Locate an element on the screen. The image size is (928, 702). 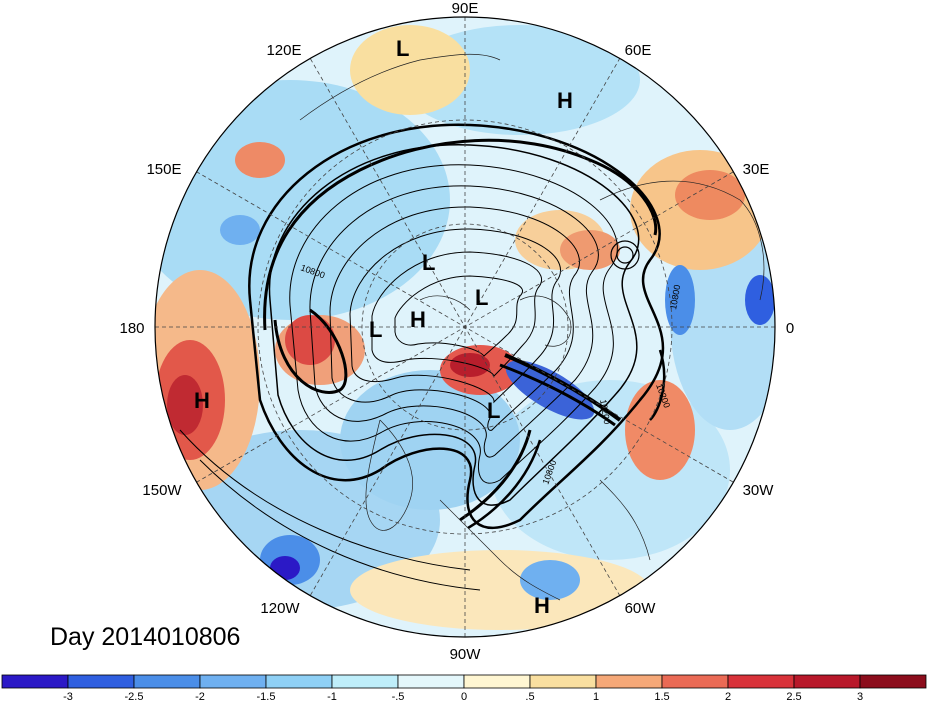
colorbar-tick-label: -.5 is located at coordinates (398, 696).